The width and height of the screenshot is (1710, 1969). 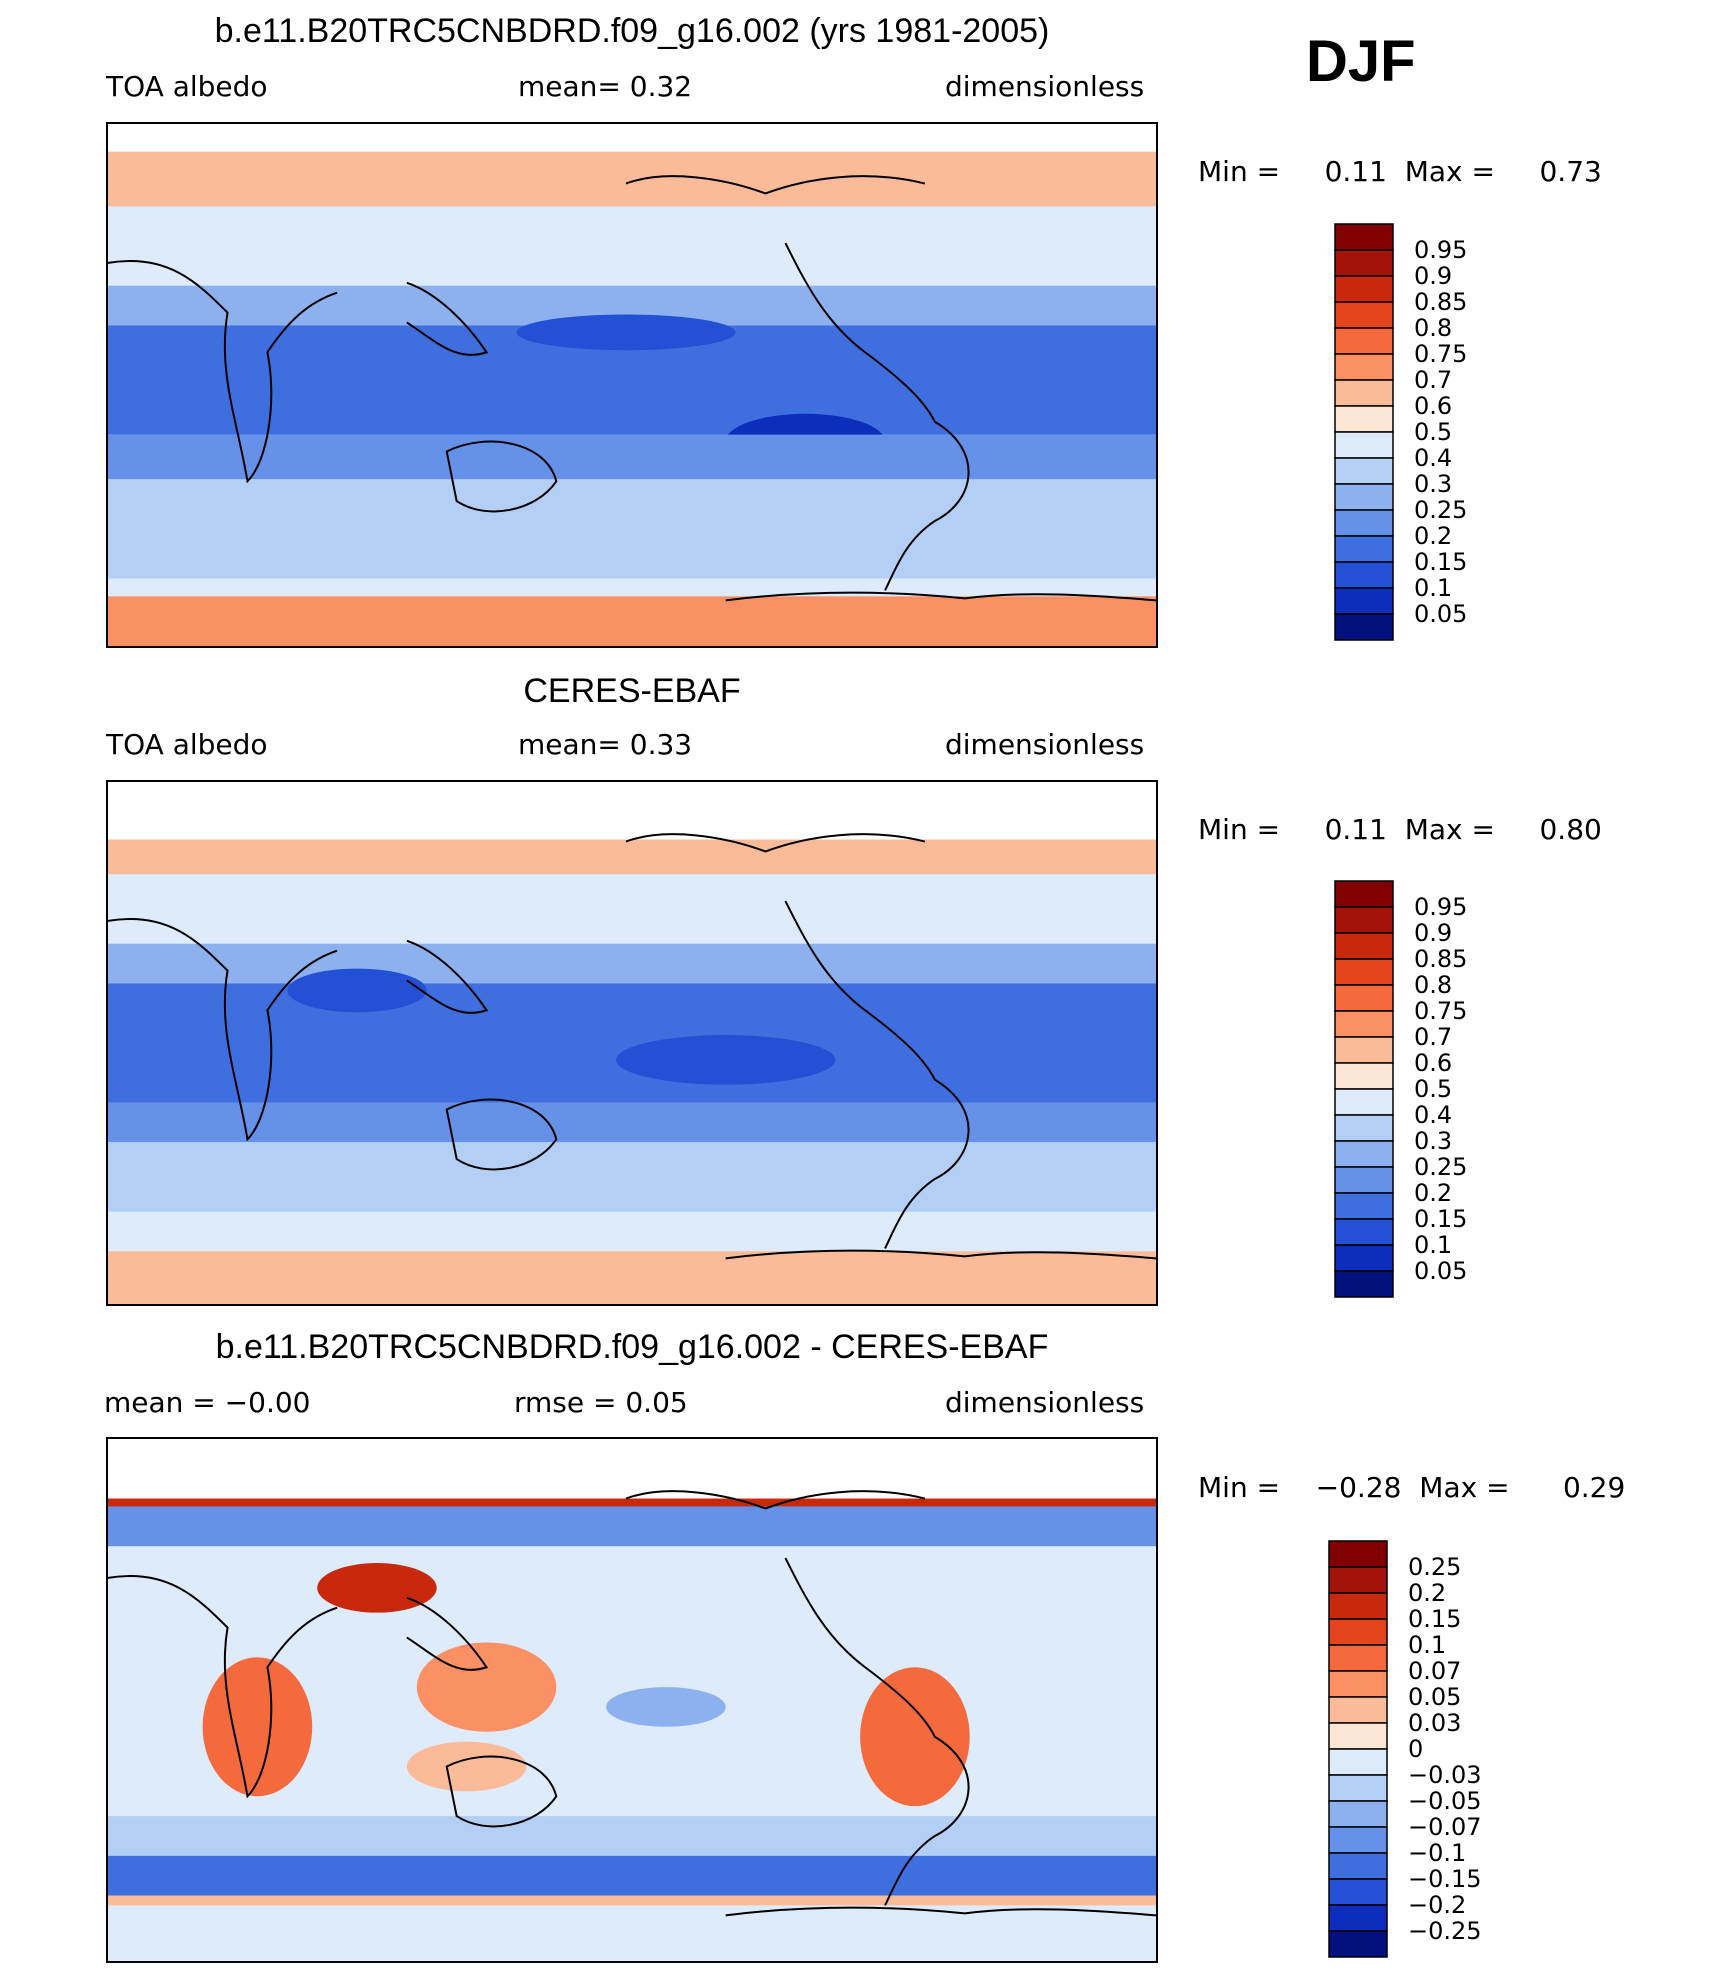 What do you see at coordinates (1440, 250) in the screenshot?
I see `colorbar-tick-label: 0.95` at bounding box center [1440, 250].